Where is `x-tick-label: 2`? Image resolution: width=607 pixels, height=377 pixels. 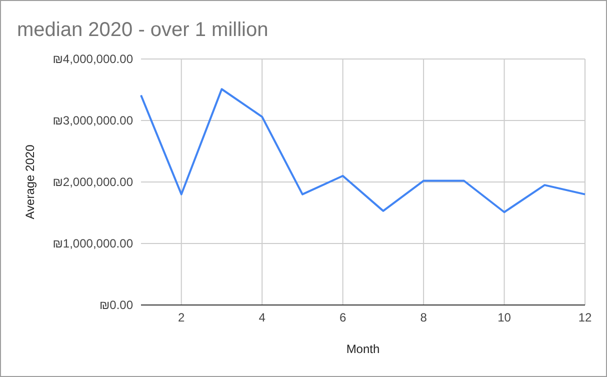 x-tick-label: 2 is located at coordinates (182, 317).